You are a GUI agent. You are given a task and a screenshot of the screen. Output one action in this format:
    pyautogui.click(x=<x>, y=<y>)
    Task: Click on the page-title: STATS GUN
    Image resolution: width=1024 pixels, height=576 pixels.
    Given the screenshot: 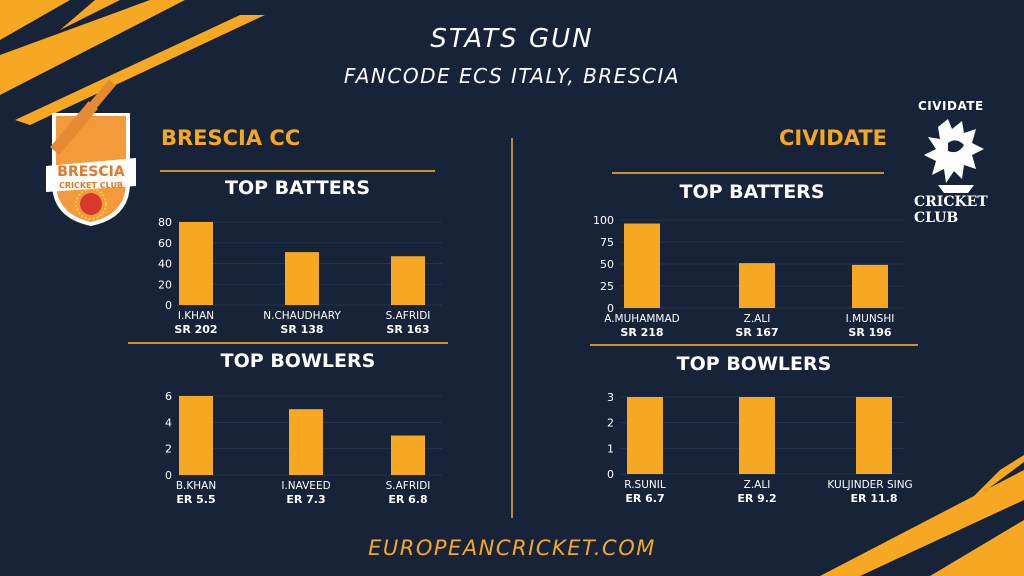 What is the action you would take?
    pyautogui.click(x=512, y=39)
    